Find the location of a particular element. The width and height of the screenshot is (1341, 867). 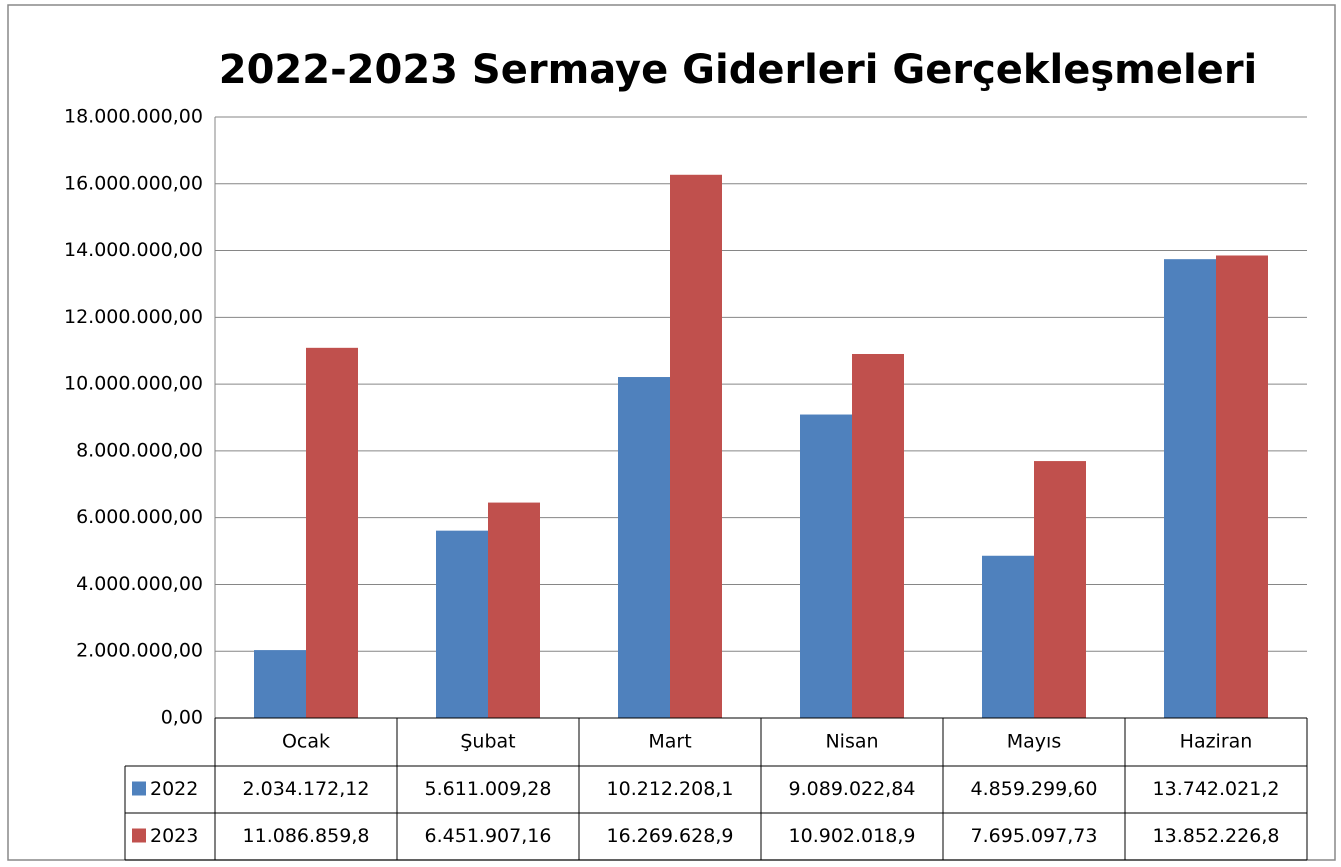

table-cell: 11.086.859,8 is located at coordinates (306, 836).